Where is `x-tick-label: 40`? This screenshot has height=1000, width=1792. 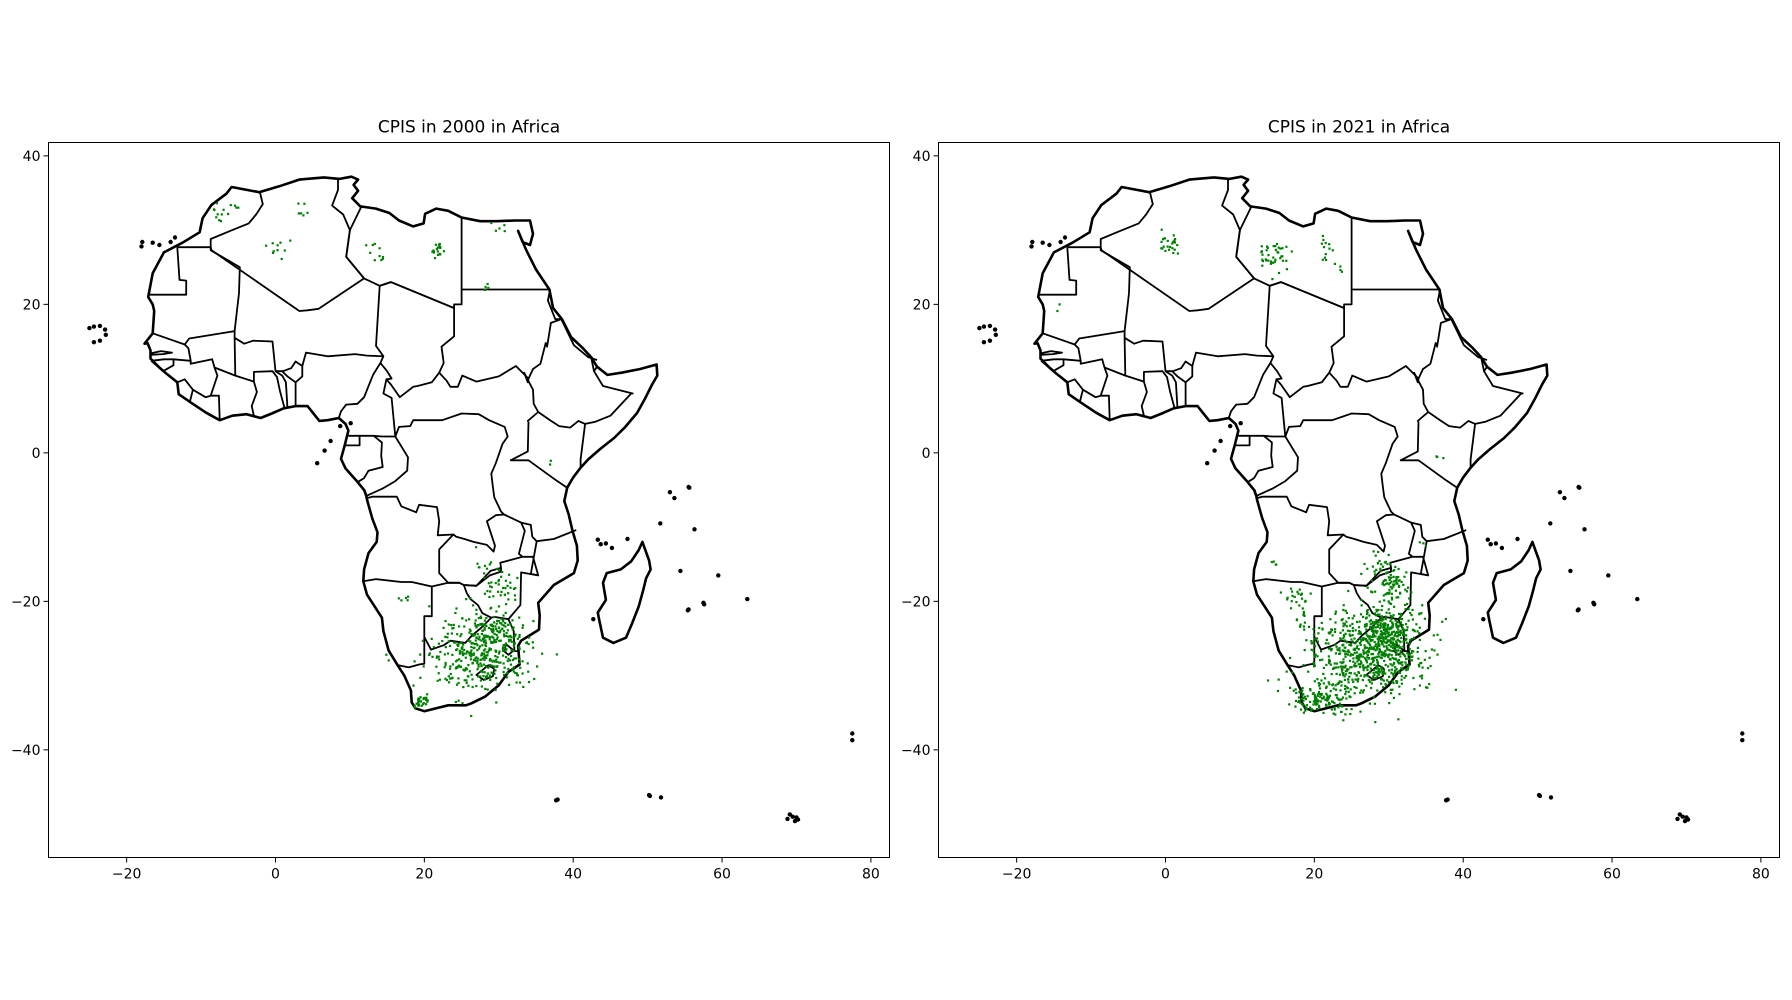
x-tick-label: 40 is located at coordinates (1463, 875).